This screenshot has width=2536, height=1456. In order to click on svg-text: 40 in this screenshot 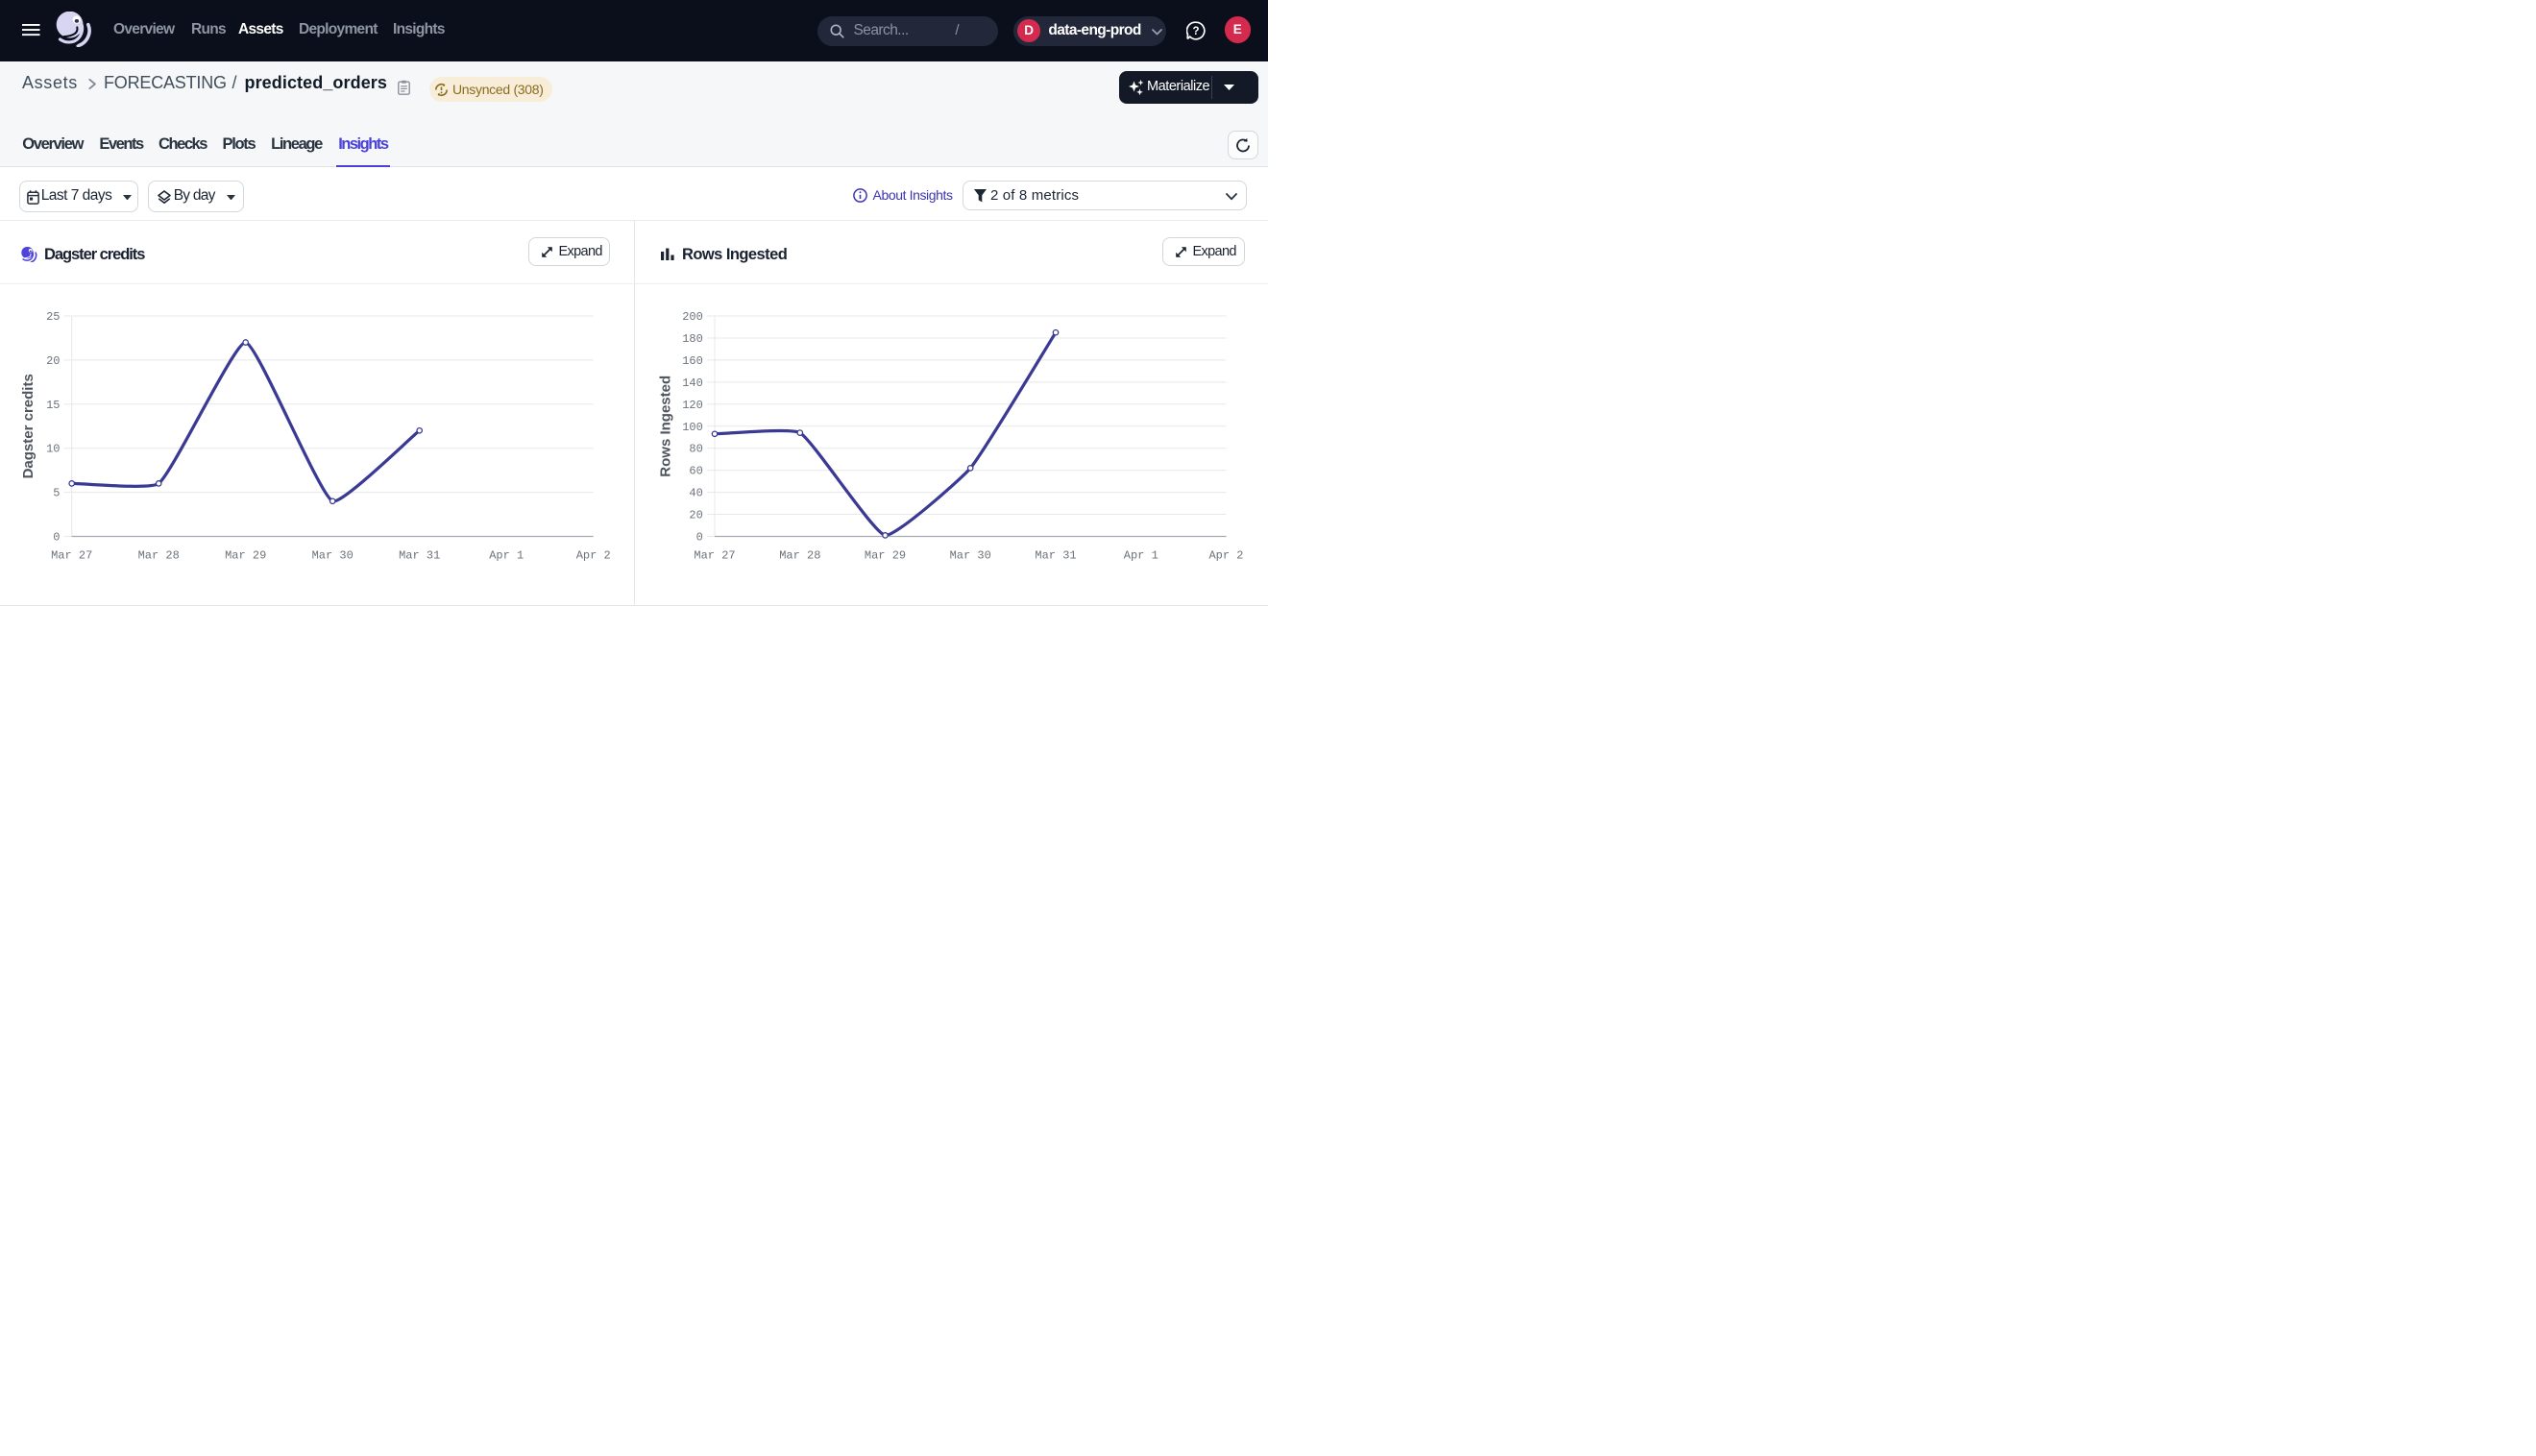, I will do `click(695, 492)`.